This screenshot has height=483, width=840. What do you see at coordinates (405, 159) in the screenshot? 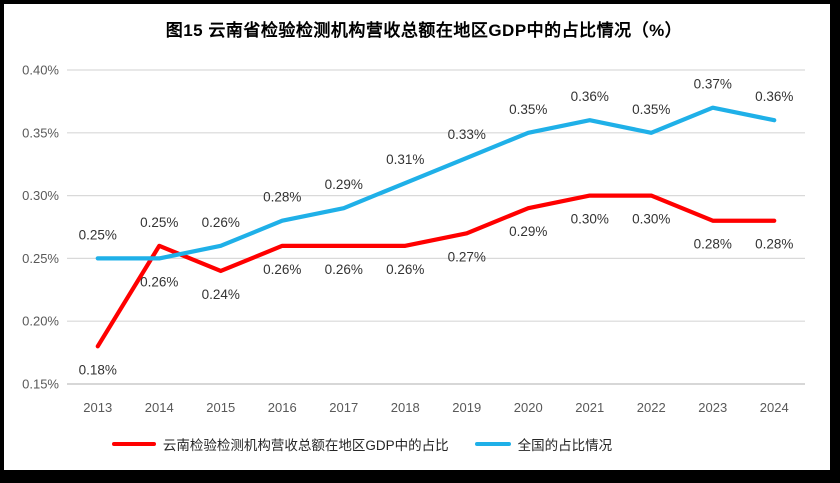
I see `data-label: 0.31%` at bounding box center [405, 159].